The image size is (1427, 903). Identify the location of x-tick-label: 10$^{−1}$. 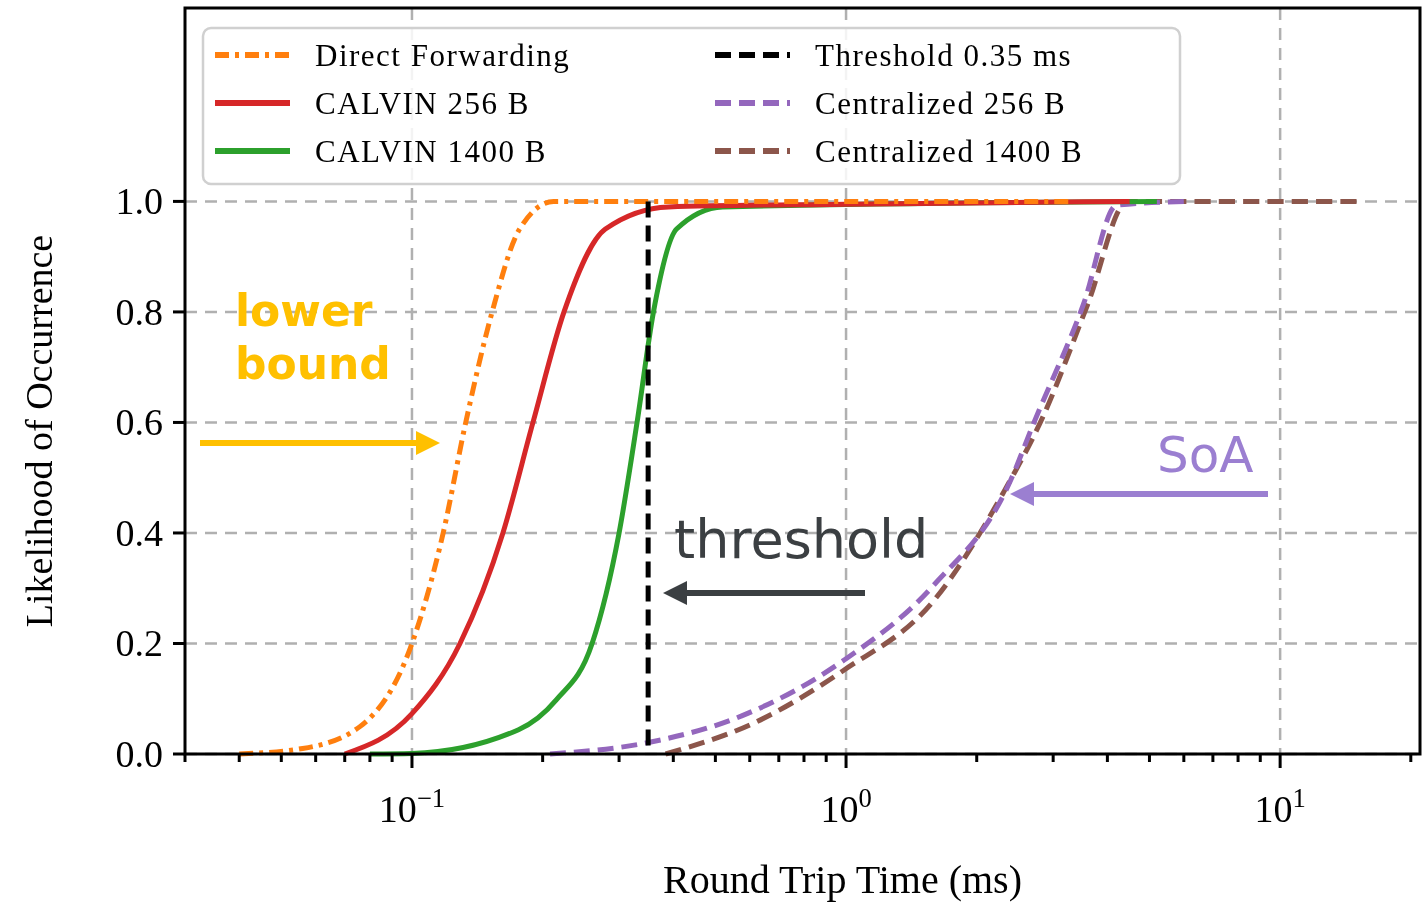
(412, 806).